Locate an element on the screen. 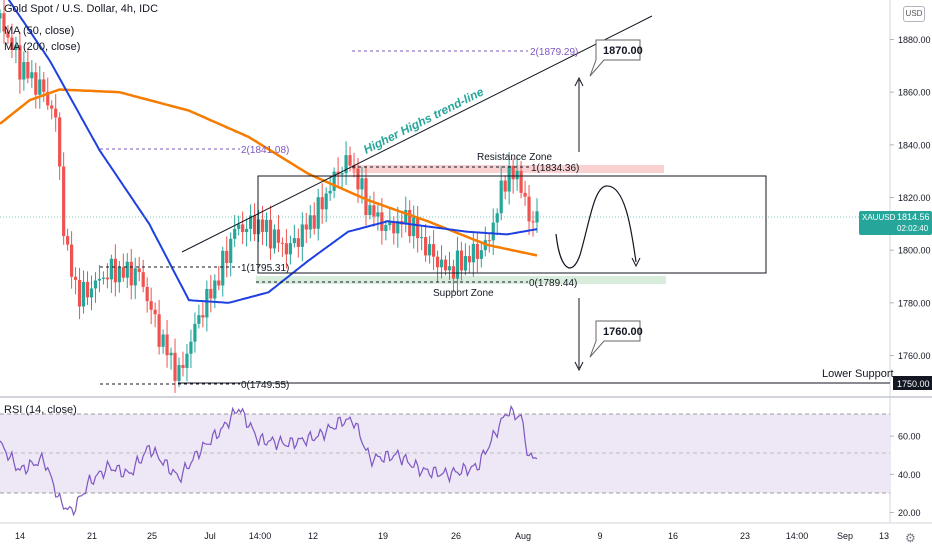 The image size is (932, 550). rsi-axis: 20.00 40.00 60.00 is located at coordinates (905, 475).